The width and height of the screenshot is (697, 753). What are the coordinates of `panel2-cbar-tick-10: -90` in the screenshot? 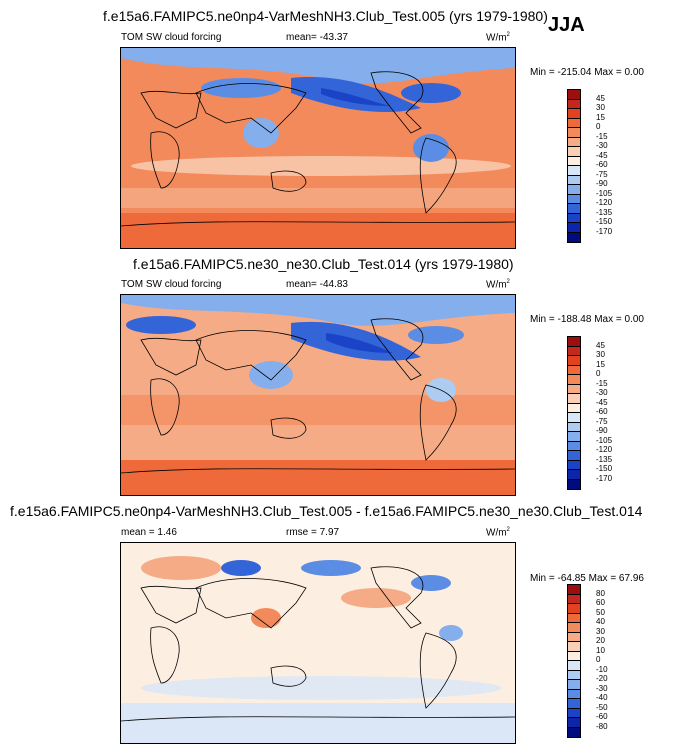 It's located at (602, 430).